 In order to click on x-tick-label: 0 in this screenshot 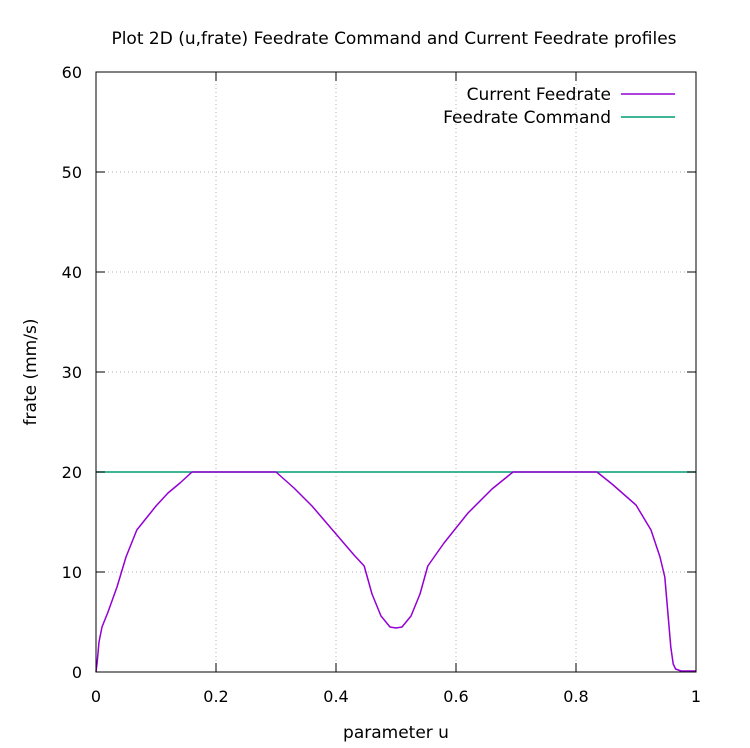, I will do `click(96, 696)`.